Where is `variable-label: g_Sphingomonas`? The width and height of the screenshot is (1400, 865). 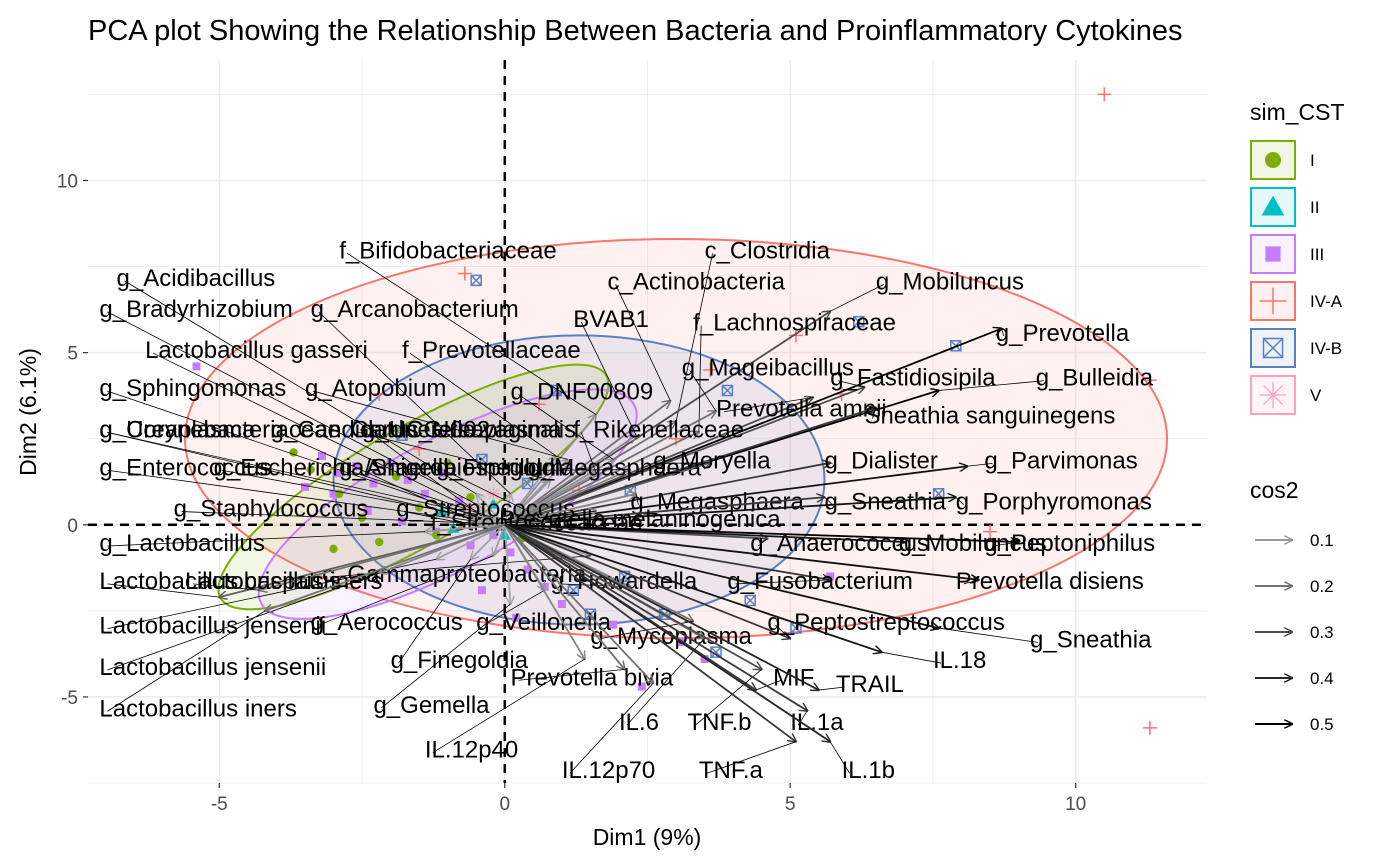
variable-label: g_Sphingomonas is located at coordinates (192, 388).